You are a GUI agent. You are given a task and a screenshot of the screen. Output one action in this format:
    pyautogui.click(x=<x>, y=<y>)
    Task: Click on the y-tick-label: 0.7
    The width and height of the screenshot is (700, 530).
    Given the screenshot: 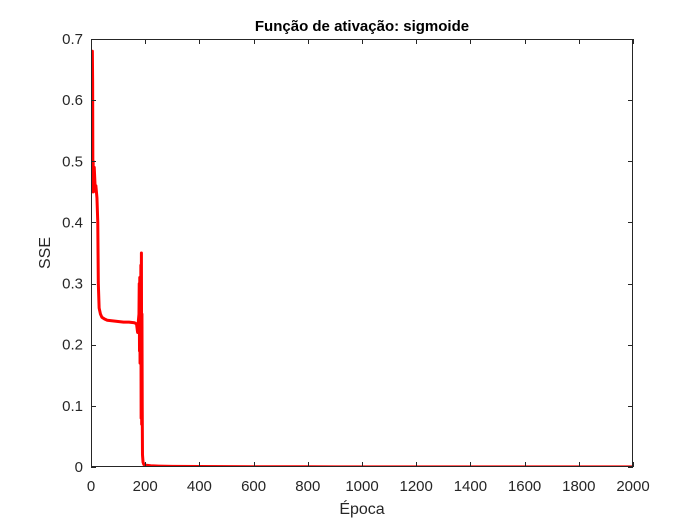 What is the action you would take?
    pyautogui.click(x=72, y=39)
    